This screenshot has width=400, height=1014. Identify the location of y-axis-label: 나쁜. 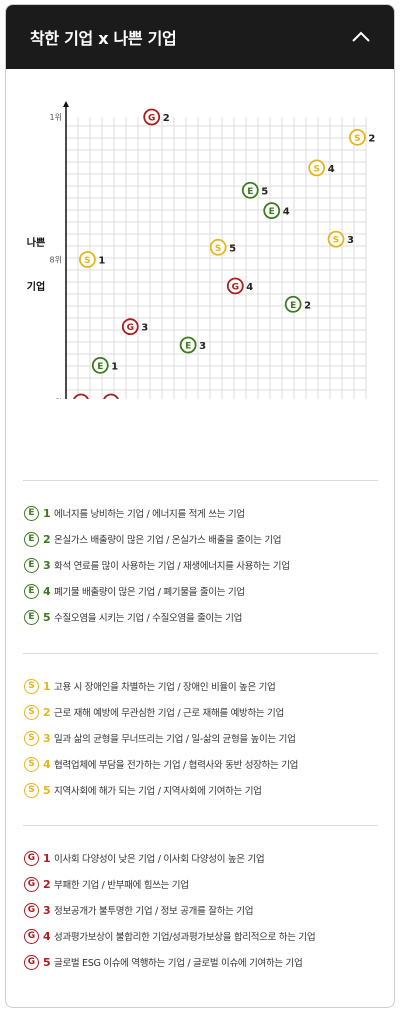
(36, 242).